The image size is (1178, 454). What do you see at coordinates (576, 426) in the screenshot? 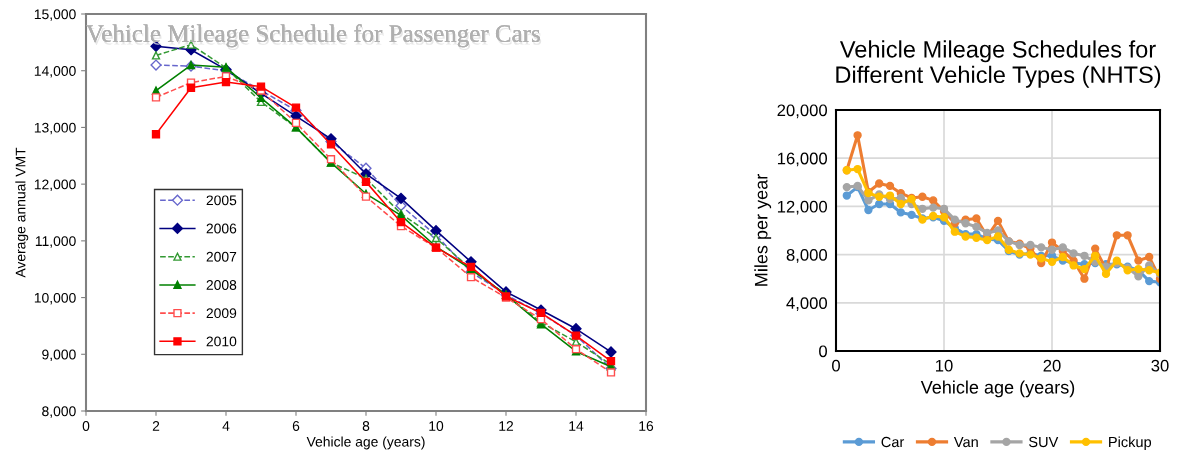
I see `x-tick-label: 14` at bounding box center [576, 426].